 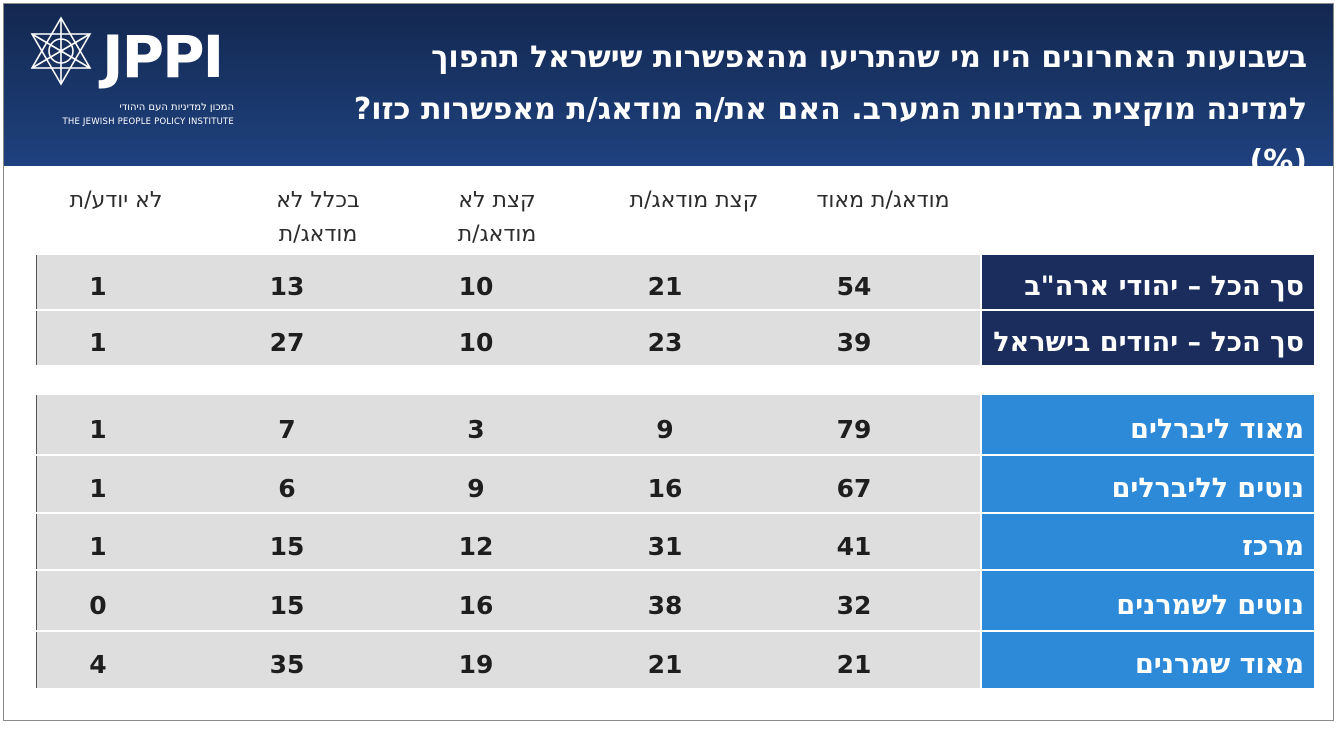 I want to click on data-value: 39, so click(x=854, y=342).